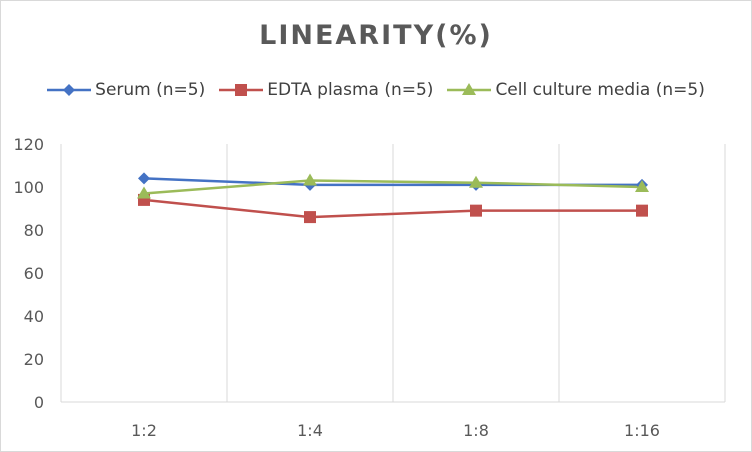 The image size is (752, 452). I want to click on legend-marker-serum, so click(69, 90).